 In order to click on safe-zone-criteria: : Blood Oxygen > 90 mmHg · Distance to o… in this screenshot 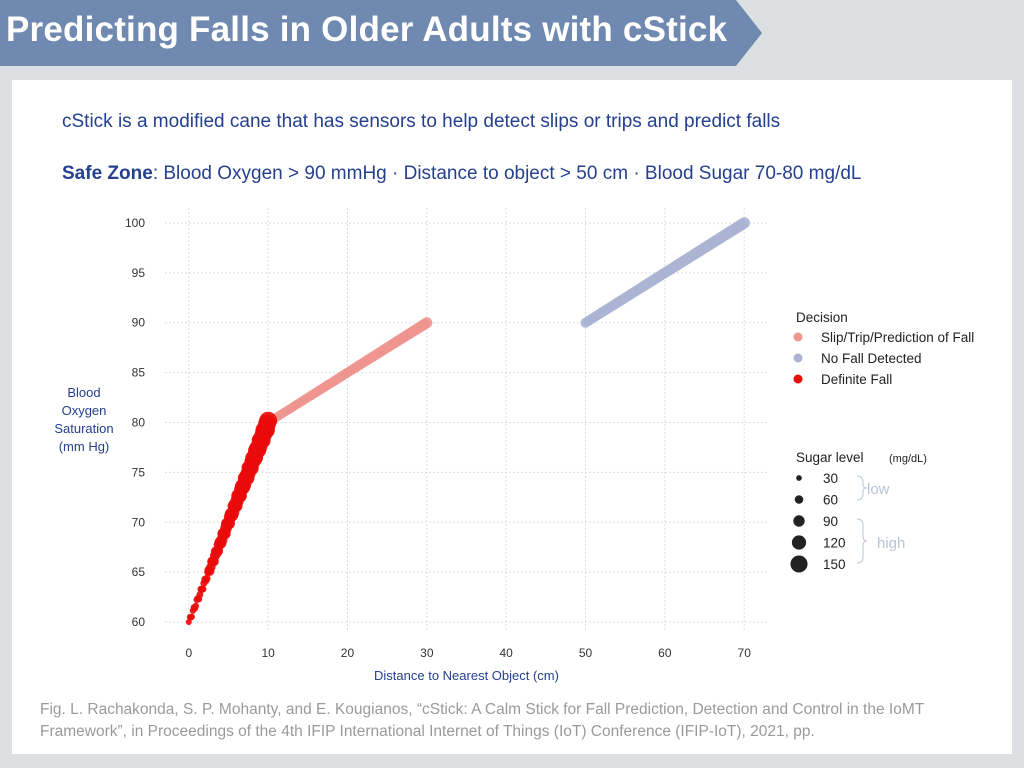, I will do `click(507, 173)`.